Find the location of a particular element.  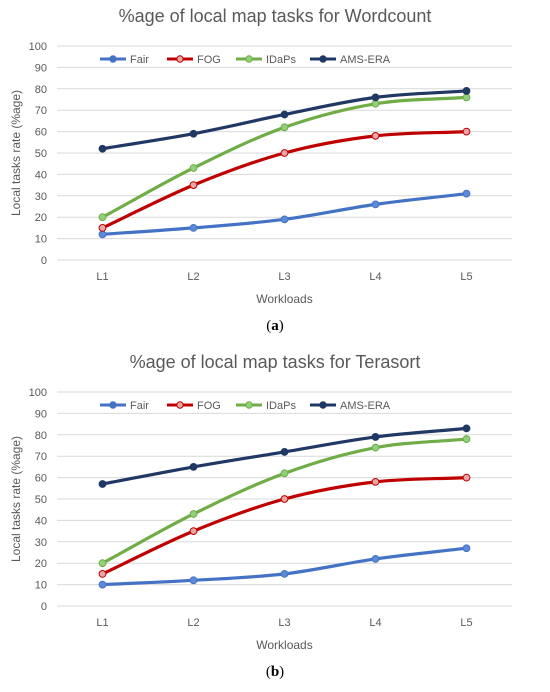

y-tick-label: 60 is located at coordinates (41, 479).